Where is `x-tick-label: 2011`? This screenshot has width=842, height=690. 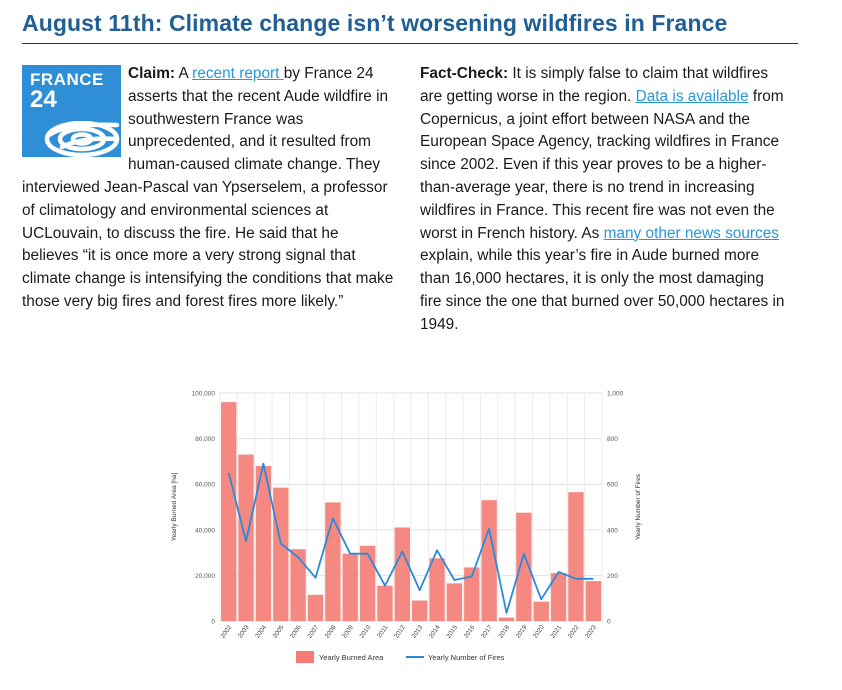
x-tick-label: 2011 is located at coordinates (383, 632).